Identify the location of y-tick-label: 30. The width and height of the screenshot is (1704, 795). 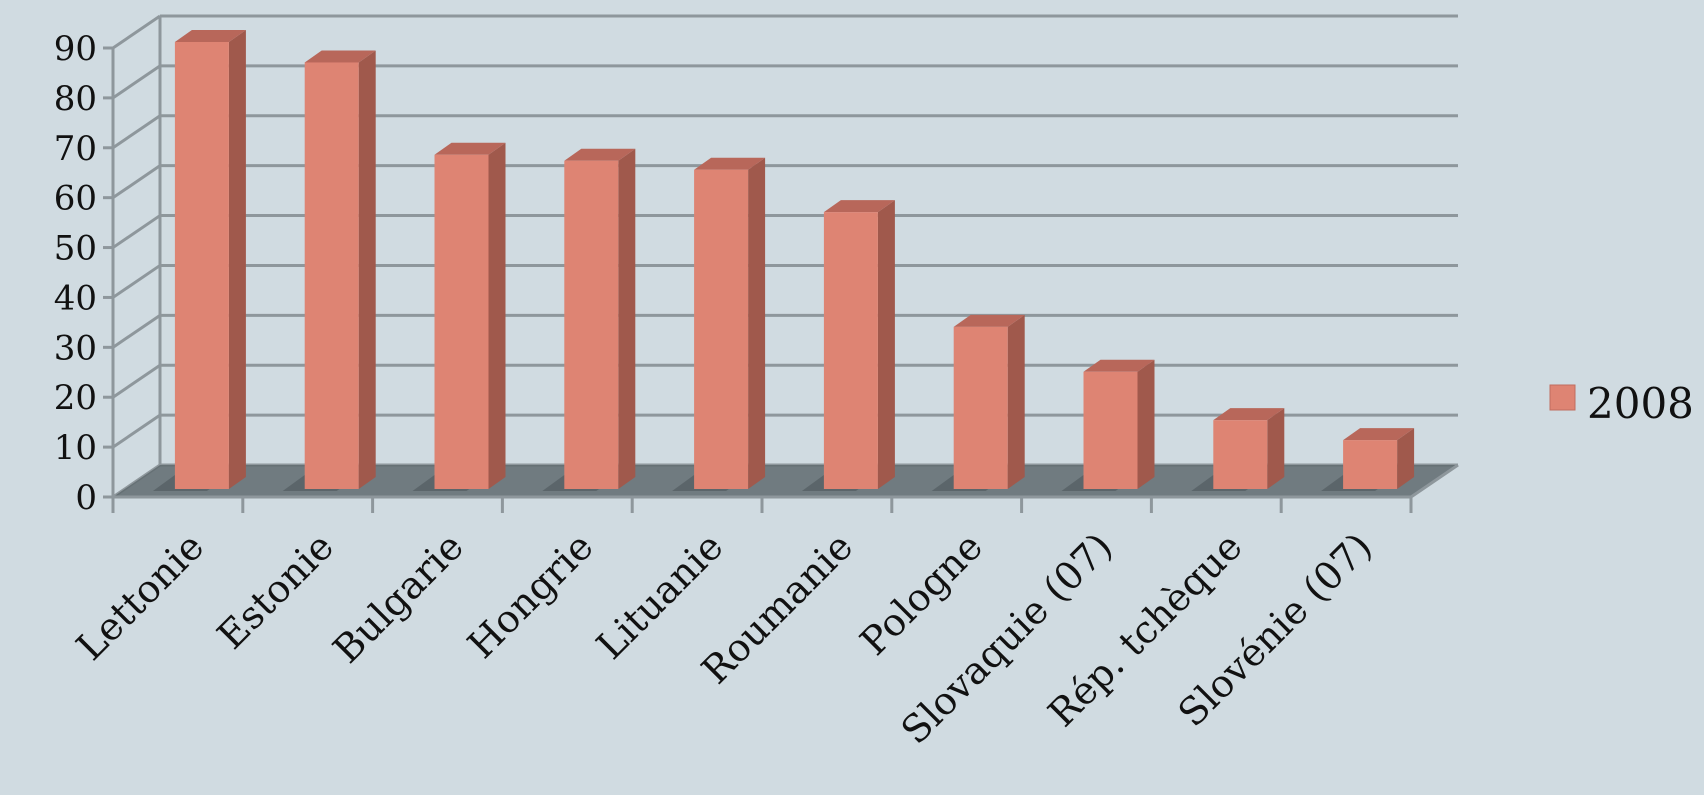
(75, 348).